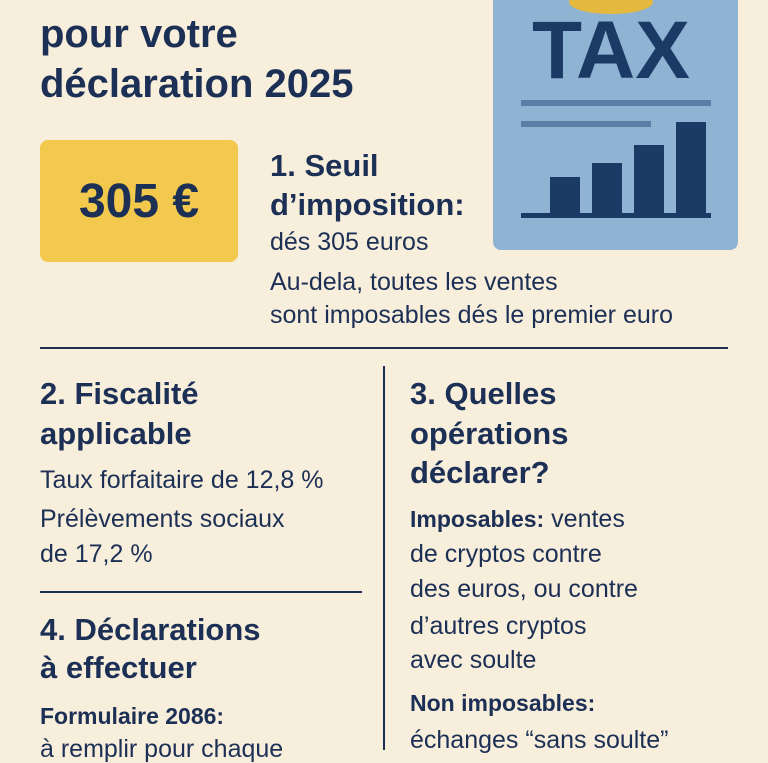 The image size is (768, 763). I want to click on section-text: avec soulte, so click(473, 660).